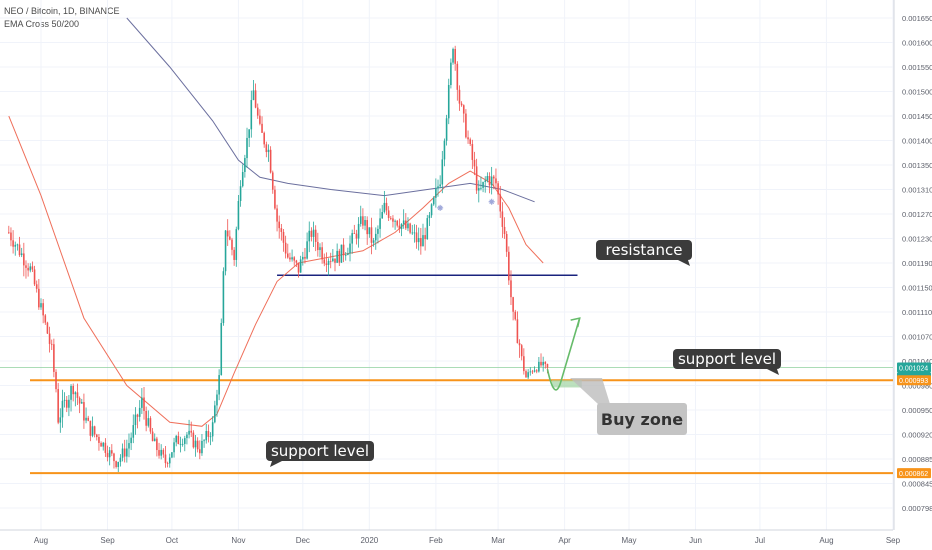 This screenshot has width=932, height=550. I want to click on buy-zone-label: Buy zone, so click(642, 419).